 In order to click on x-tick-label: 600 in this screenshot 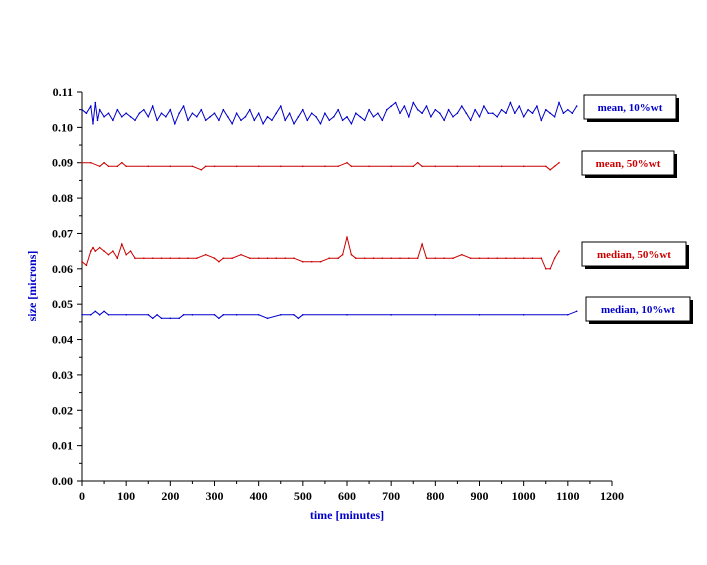, I will do `click(347, 496)`.